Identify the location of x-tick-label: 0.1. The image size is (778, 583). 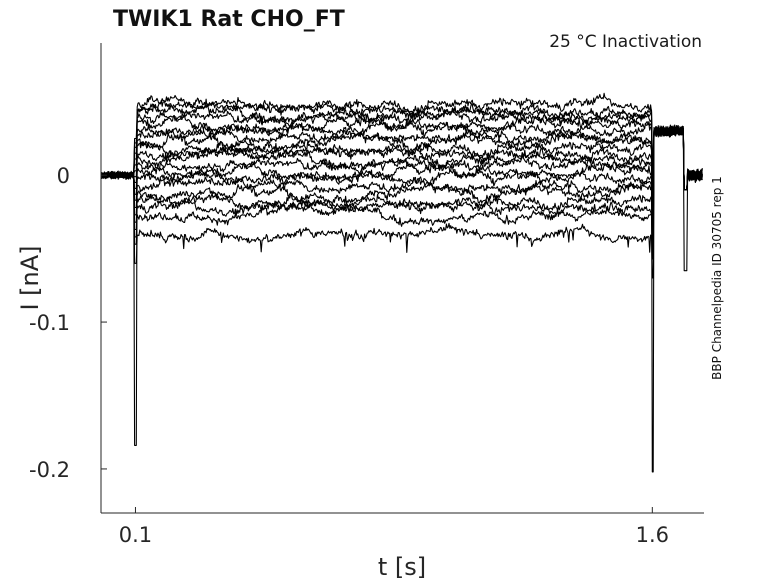
(135, 535).